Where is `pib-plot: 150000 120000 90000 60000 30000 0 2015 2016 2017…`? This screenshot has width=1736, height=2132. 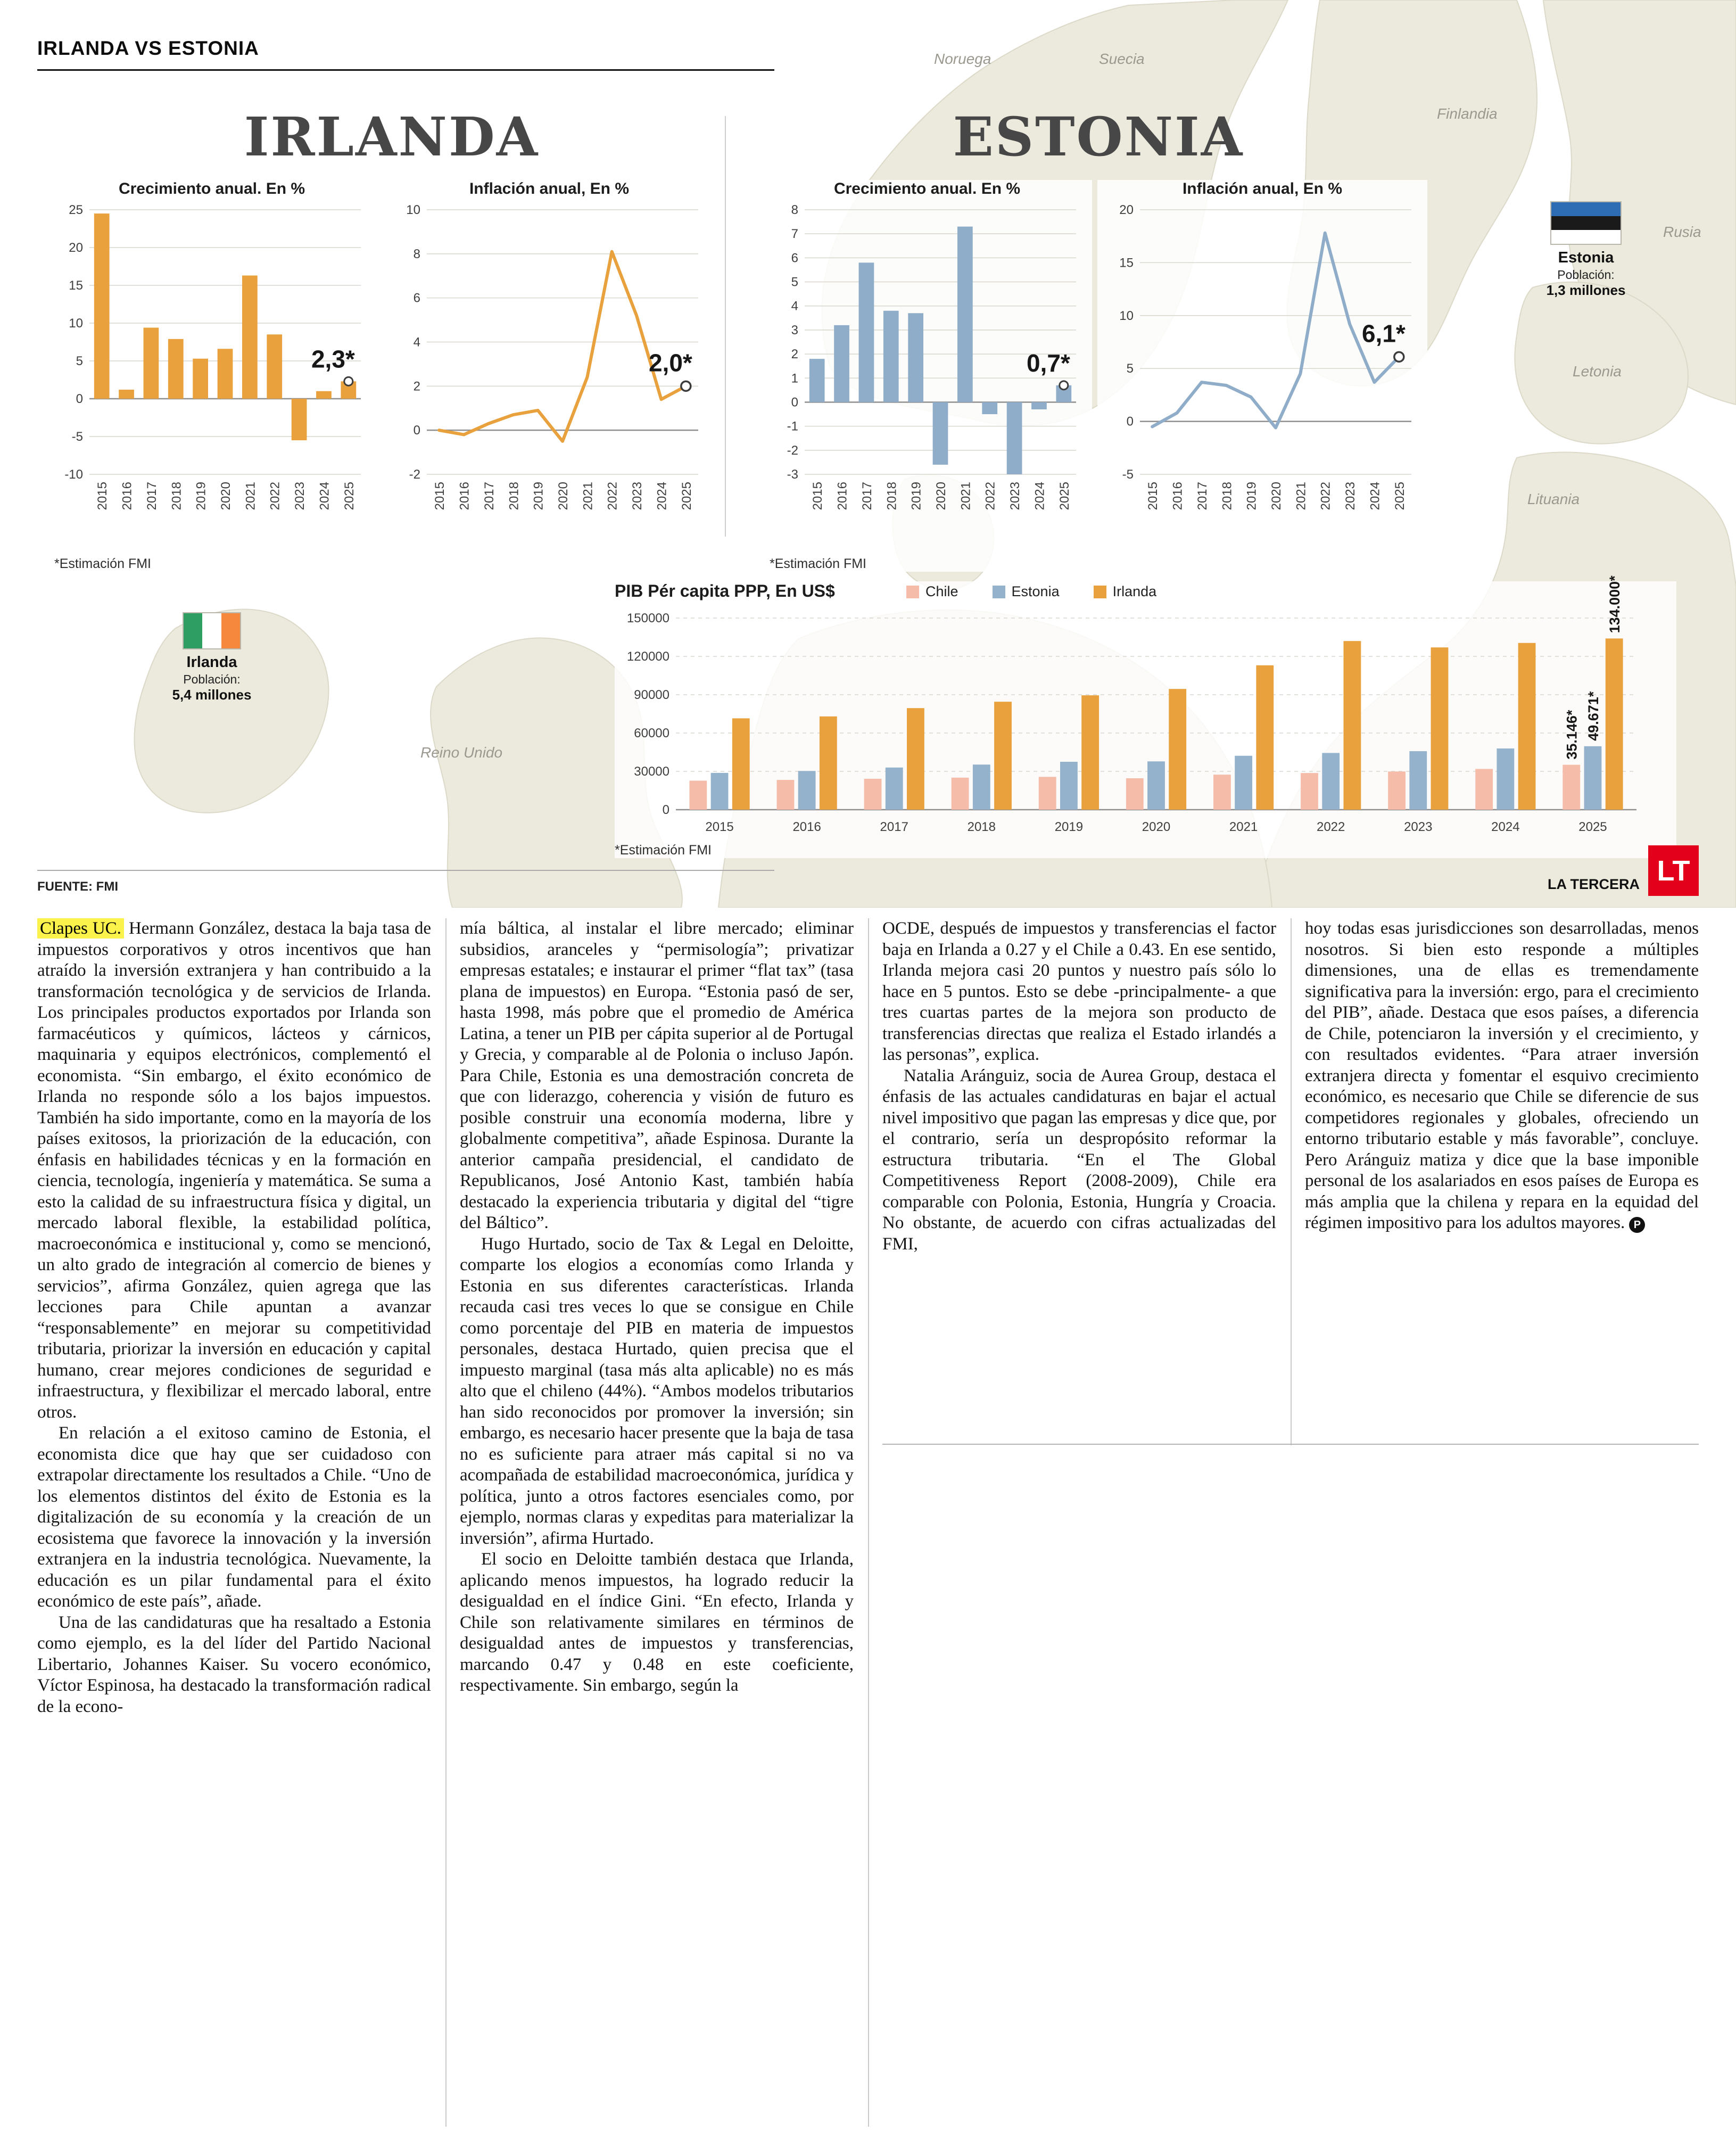 pib-plot: 150000 120000 90000 60000 30000 0 2015 2016 2017… is located at coordinates (1145, 708).